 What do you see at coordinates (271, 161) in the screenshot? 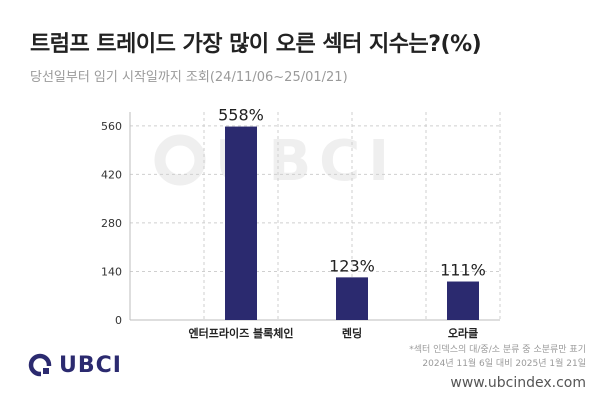
I see `ubci-watermark: UBCI` at bounding box center [271, 161].